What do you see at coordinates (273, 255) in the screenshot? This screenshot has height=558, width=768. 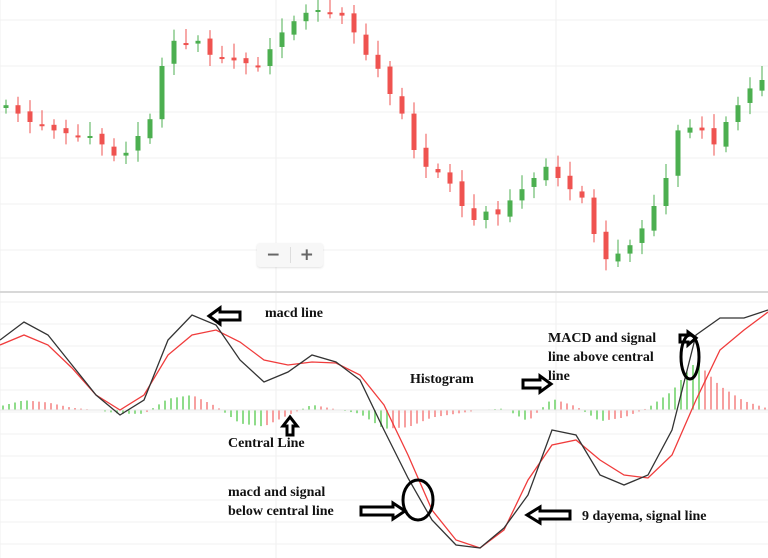 I see `zoom-out-button: −` at bounding box center [273, 255].